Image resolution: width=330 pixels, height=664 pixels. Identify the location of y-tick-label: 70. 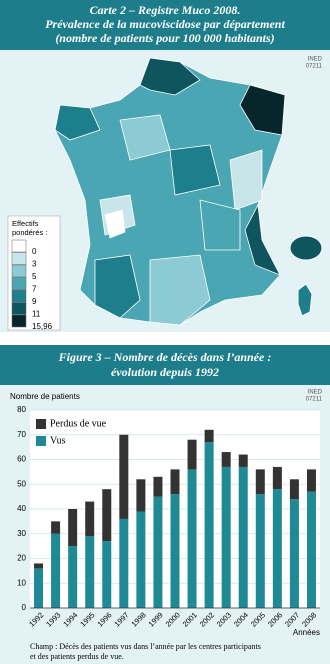
(21, 434).